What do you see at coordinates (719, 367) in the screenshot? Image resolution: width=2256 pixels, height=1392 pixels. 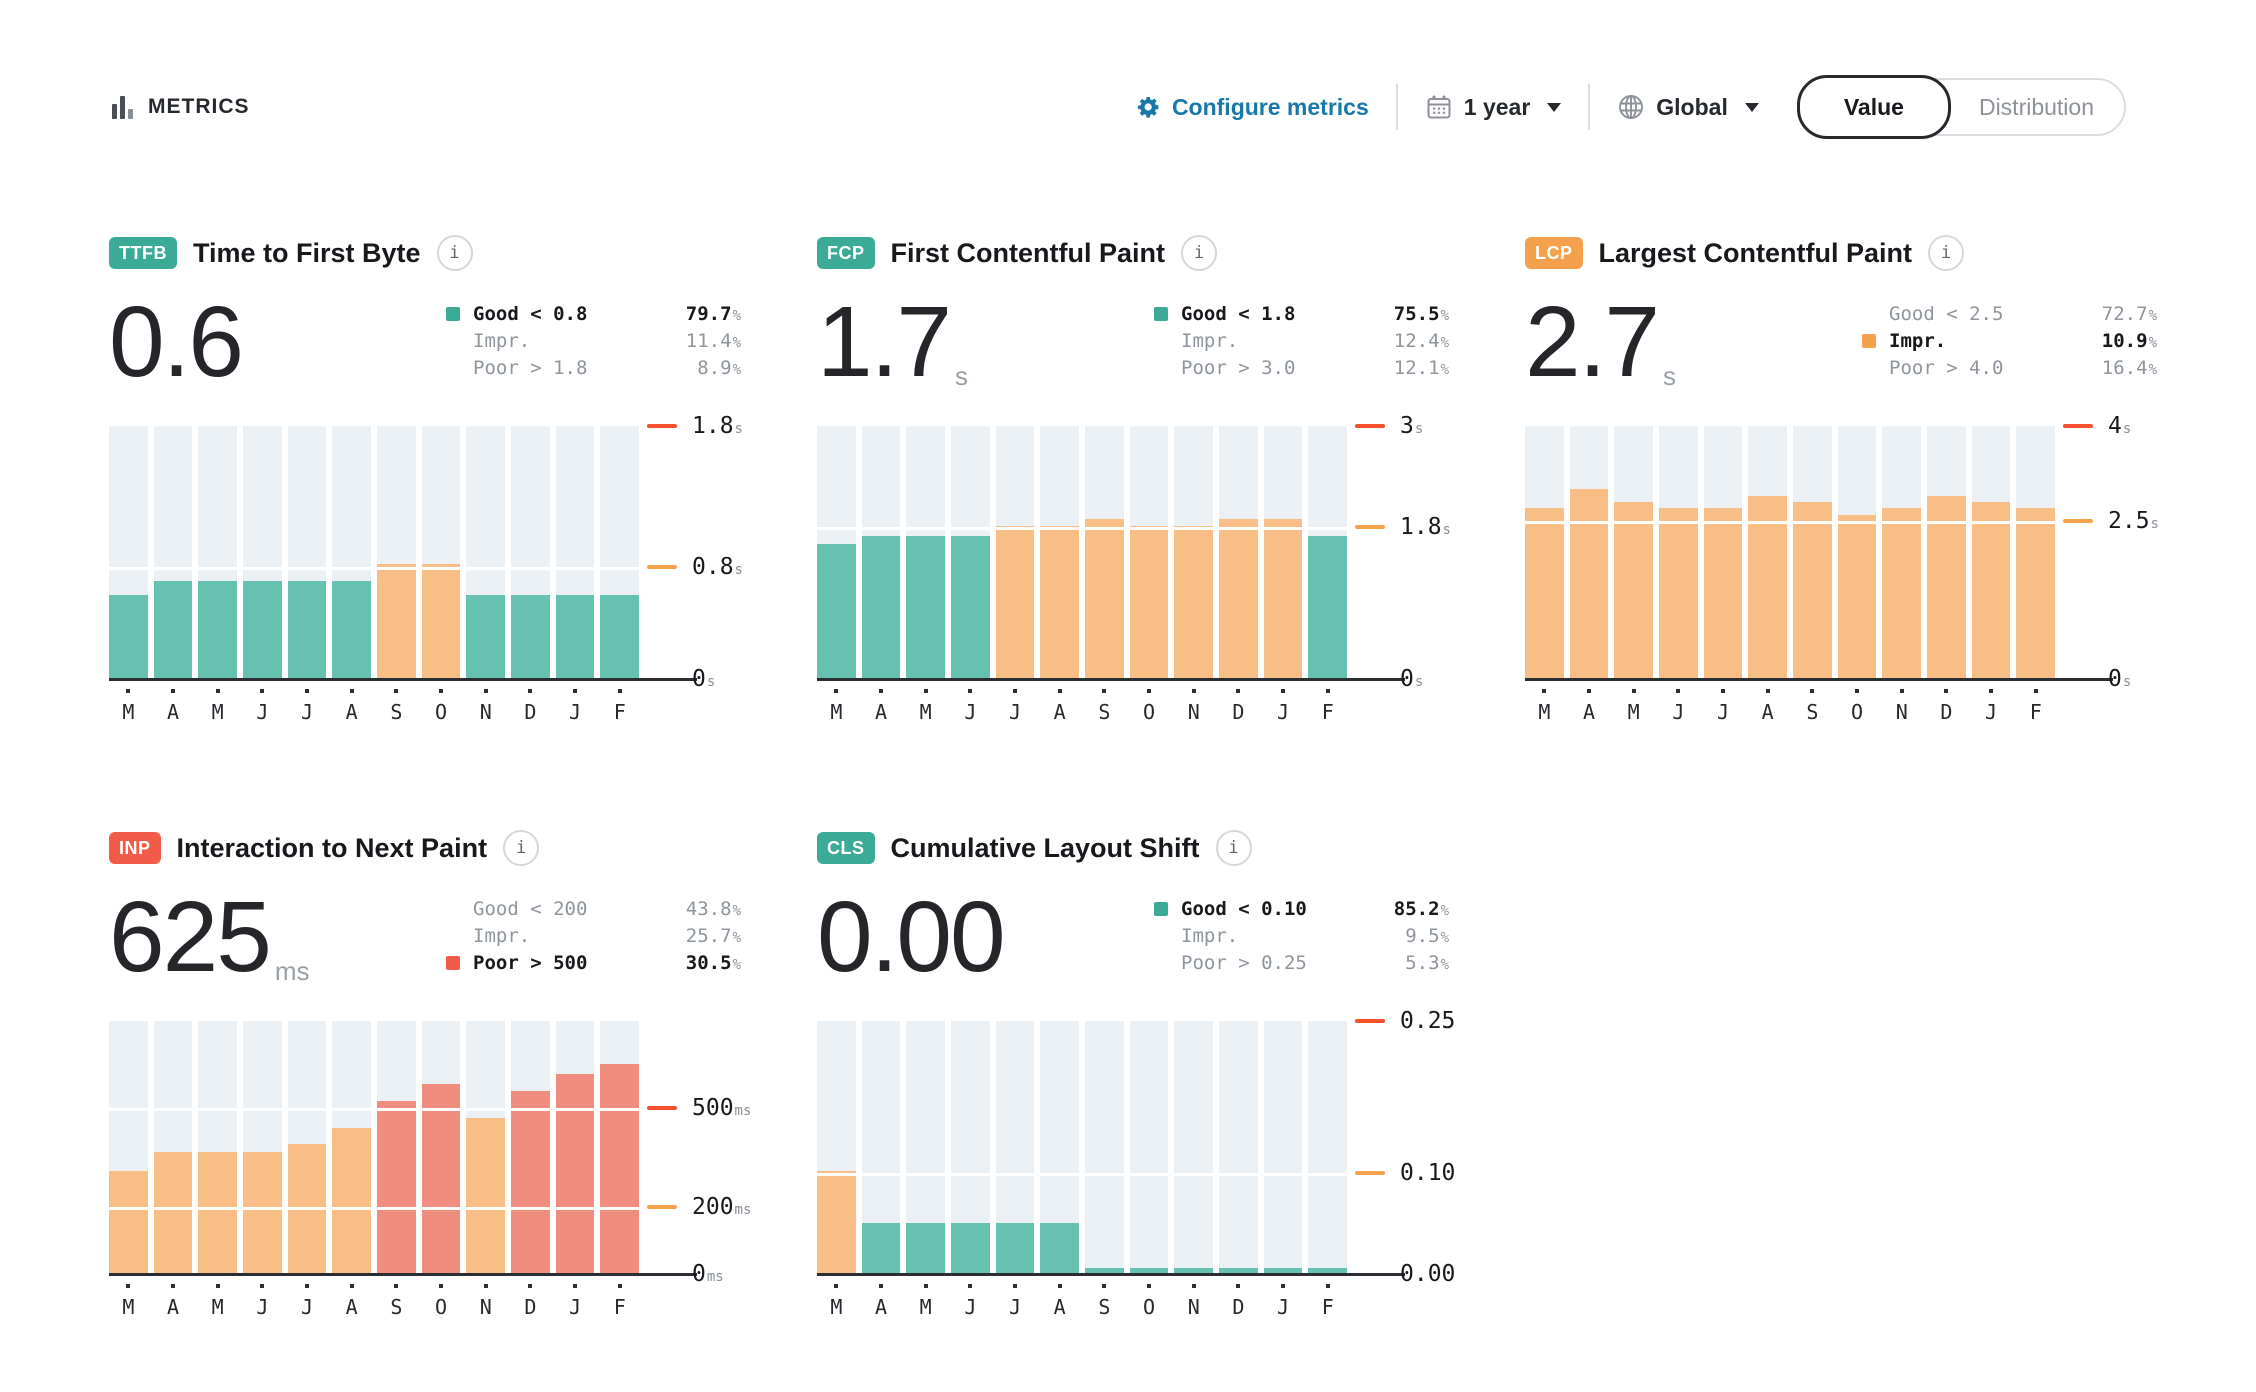 I see `legend-percentage: 8.9%` at bounding box center [719, 367].